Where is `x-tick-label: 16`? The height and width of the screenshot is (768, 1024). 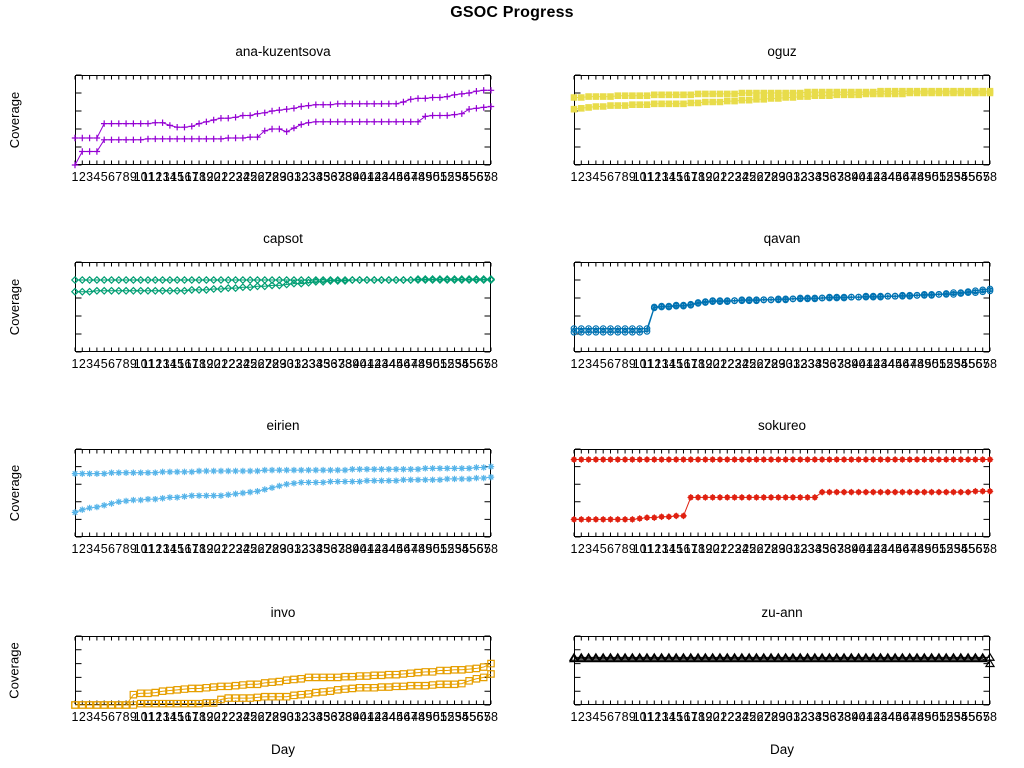
x-tick-label: 16 is located at coordinates (683, 549).